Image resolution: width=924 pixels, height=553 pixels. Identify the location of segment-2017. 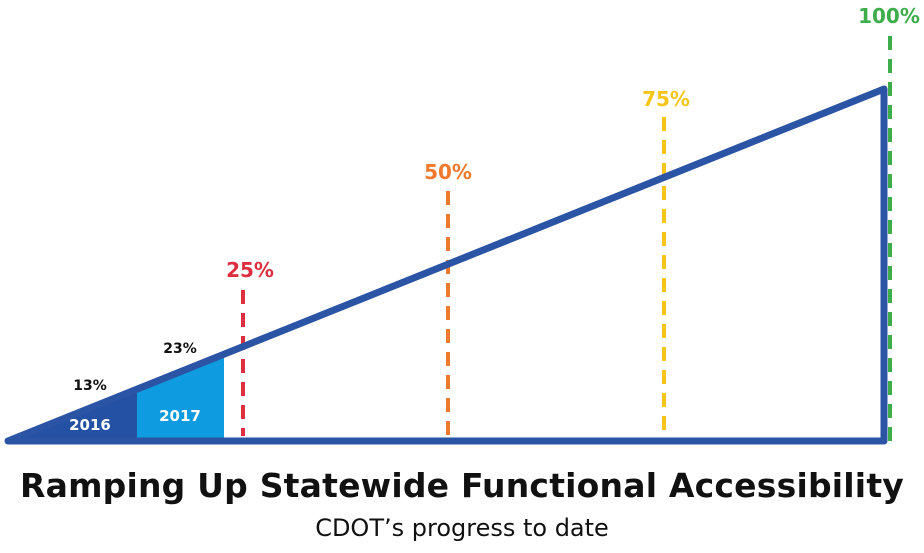
(180, 396).